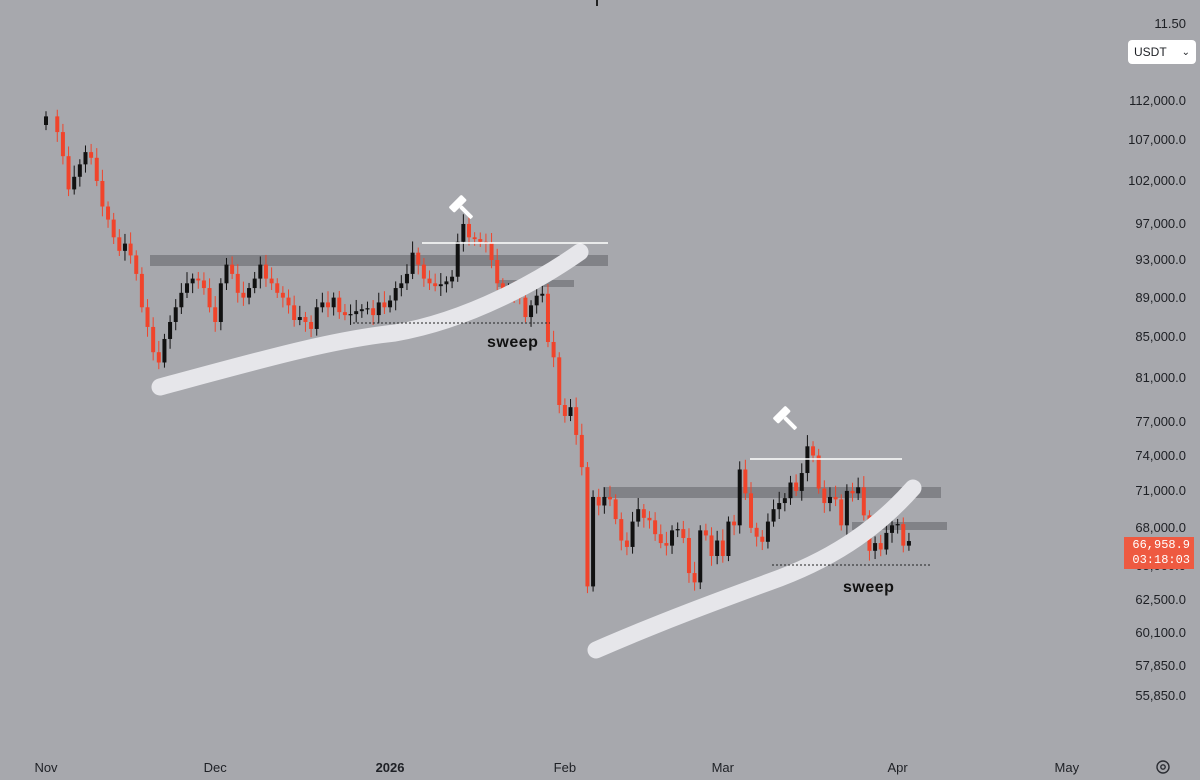  What do you see at coordinates (1163, 767) in the screenshot?
I see `gear-icon` at bounding box center [1163, 767].